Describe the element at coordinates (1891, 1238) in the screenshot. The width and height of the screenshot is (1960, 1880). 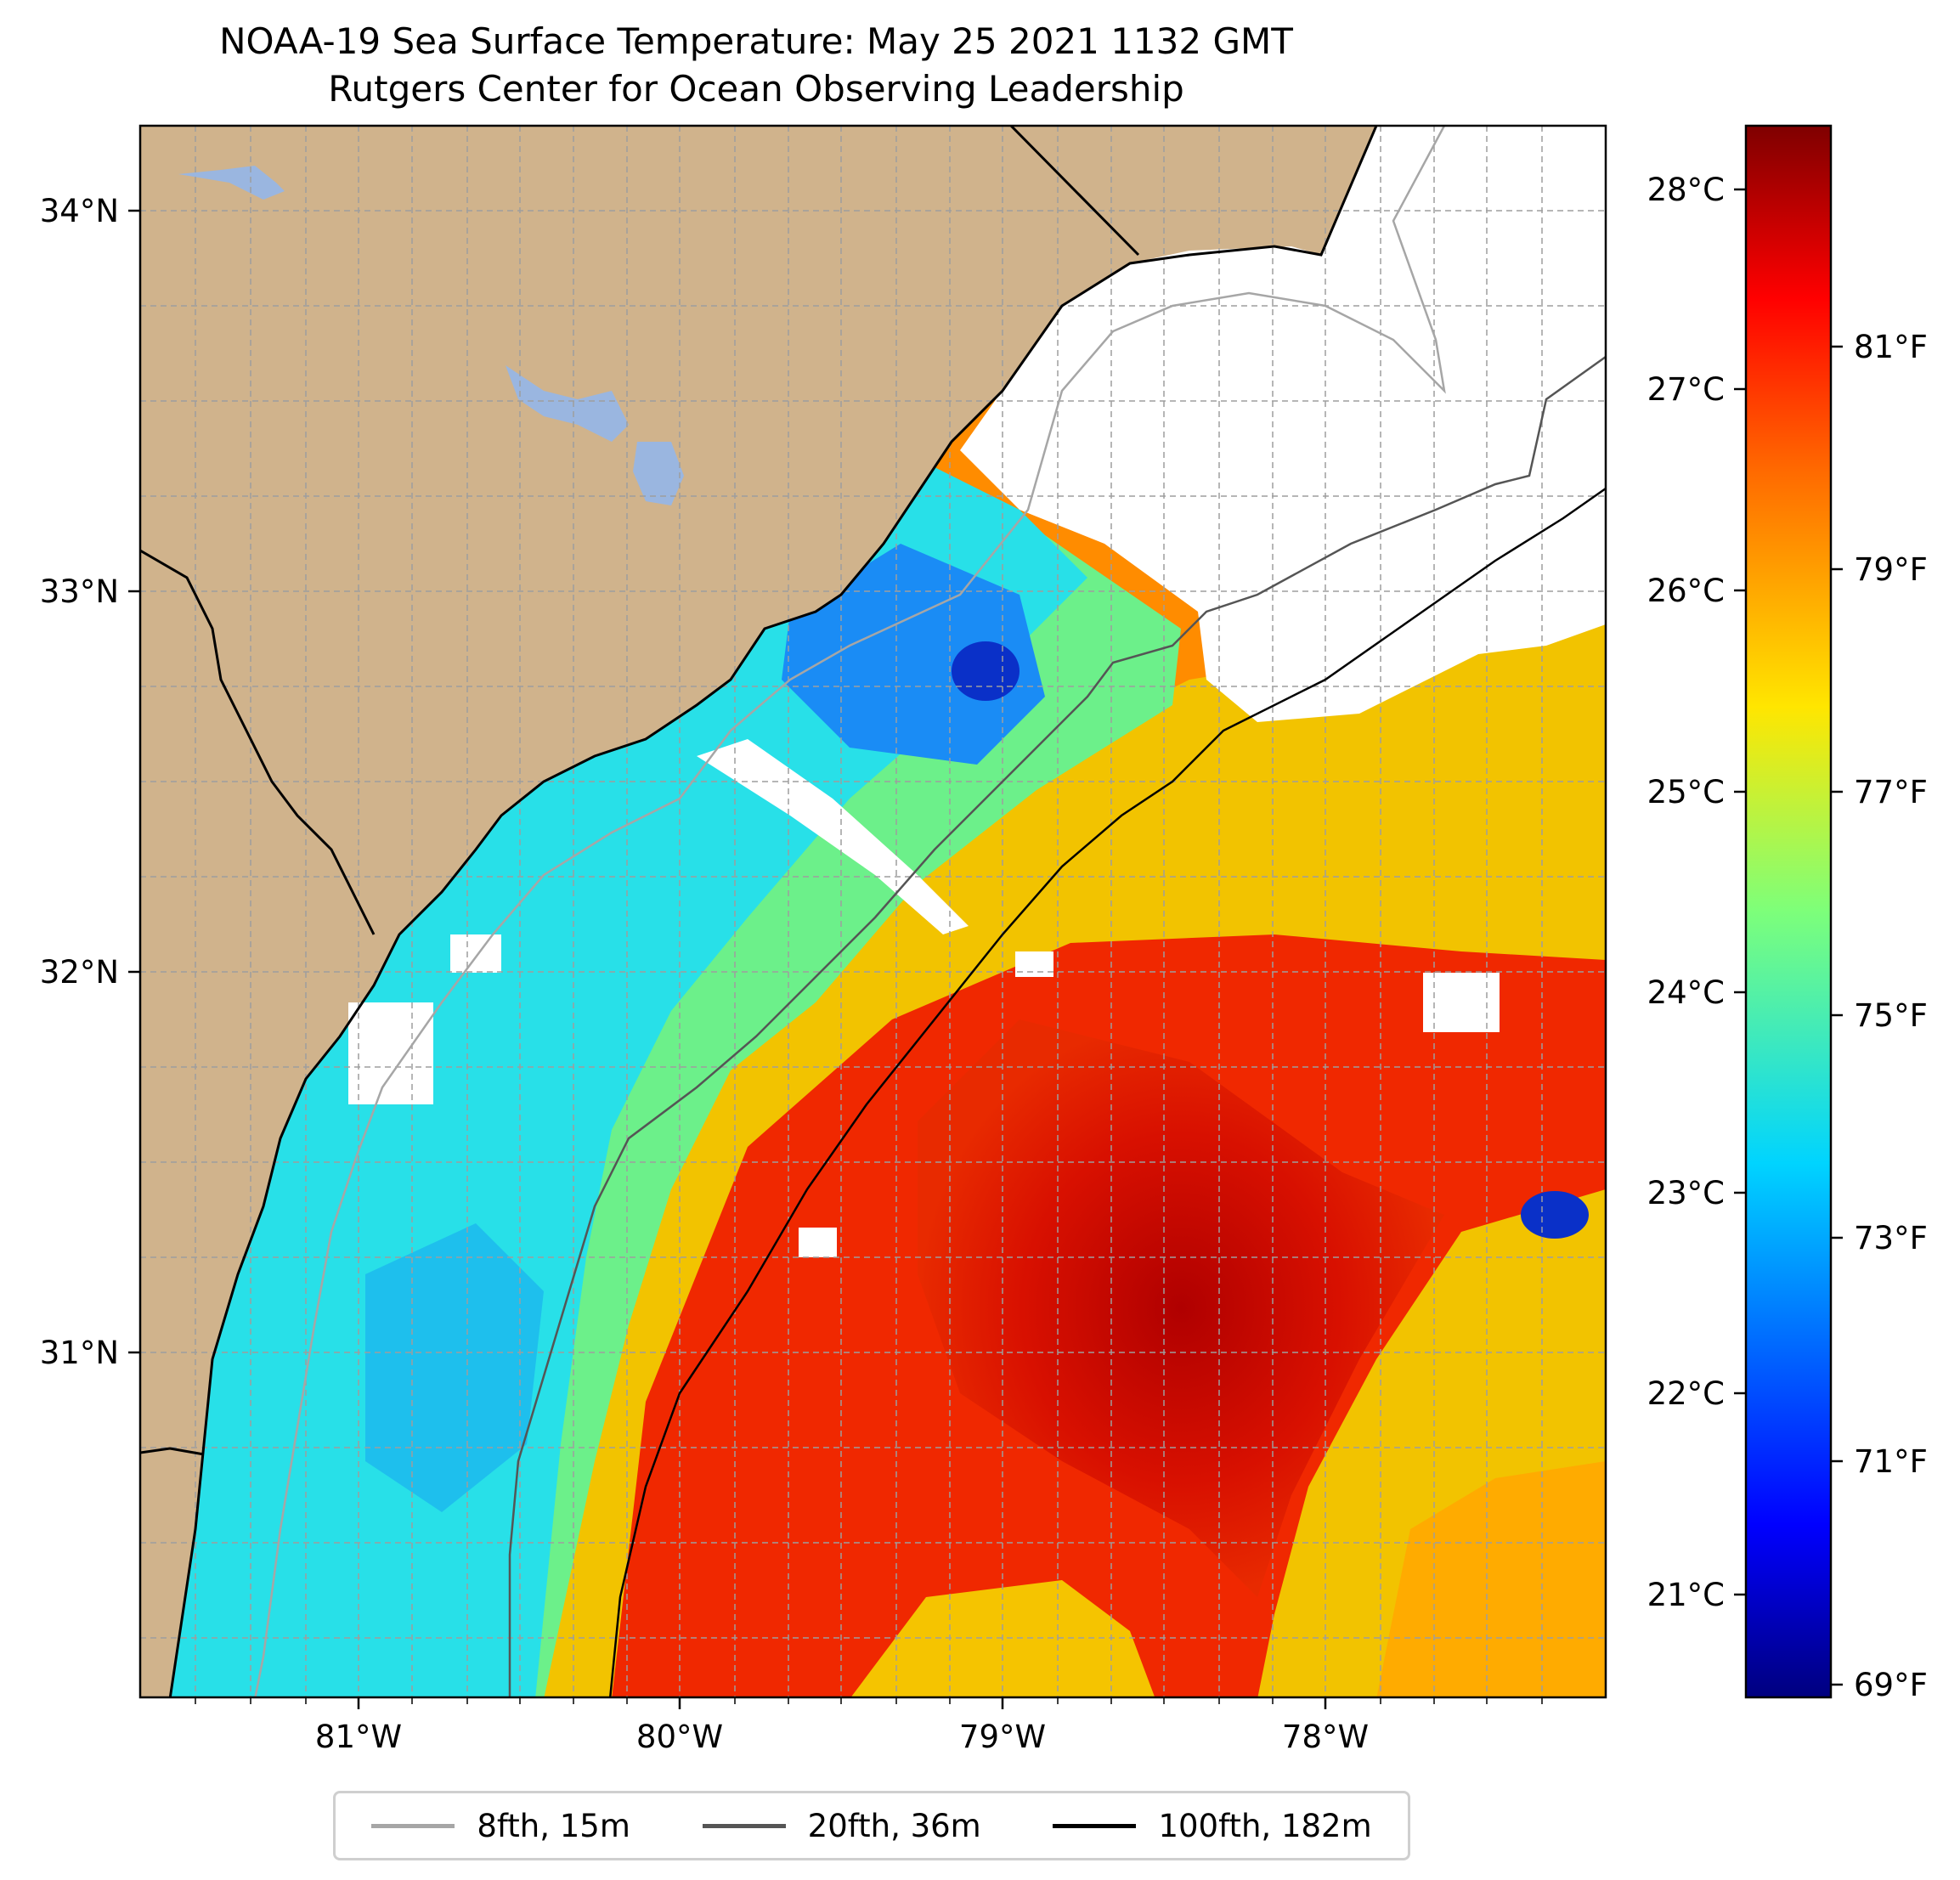
I see `colorbar-fahrenheit-label: 73°F` at that location.